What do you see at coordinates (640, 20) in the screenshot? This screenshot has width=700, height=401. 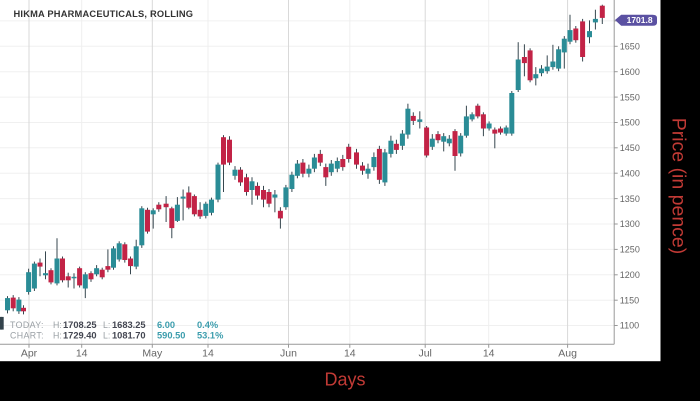 I see `svg-text: 1701.8` at bounding box center [640, 20].